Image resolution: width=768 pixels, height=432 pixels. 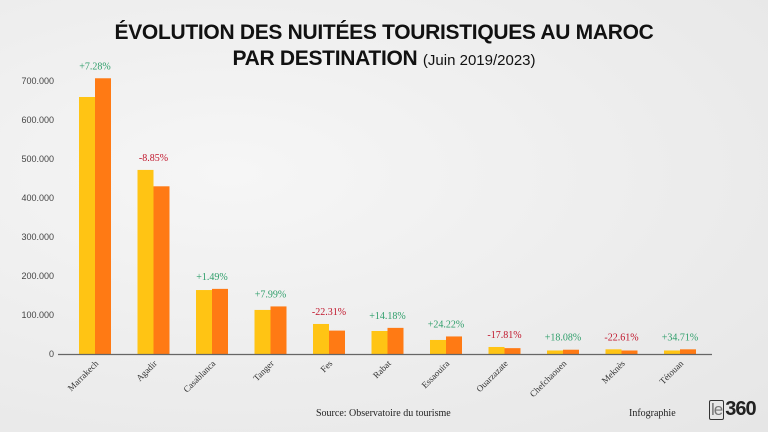 I want to click on source-note: Source: Observatoire du tourisme, so click(x=383, y=413).